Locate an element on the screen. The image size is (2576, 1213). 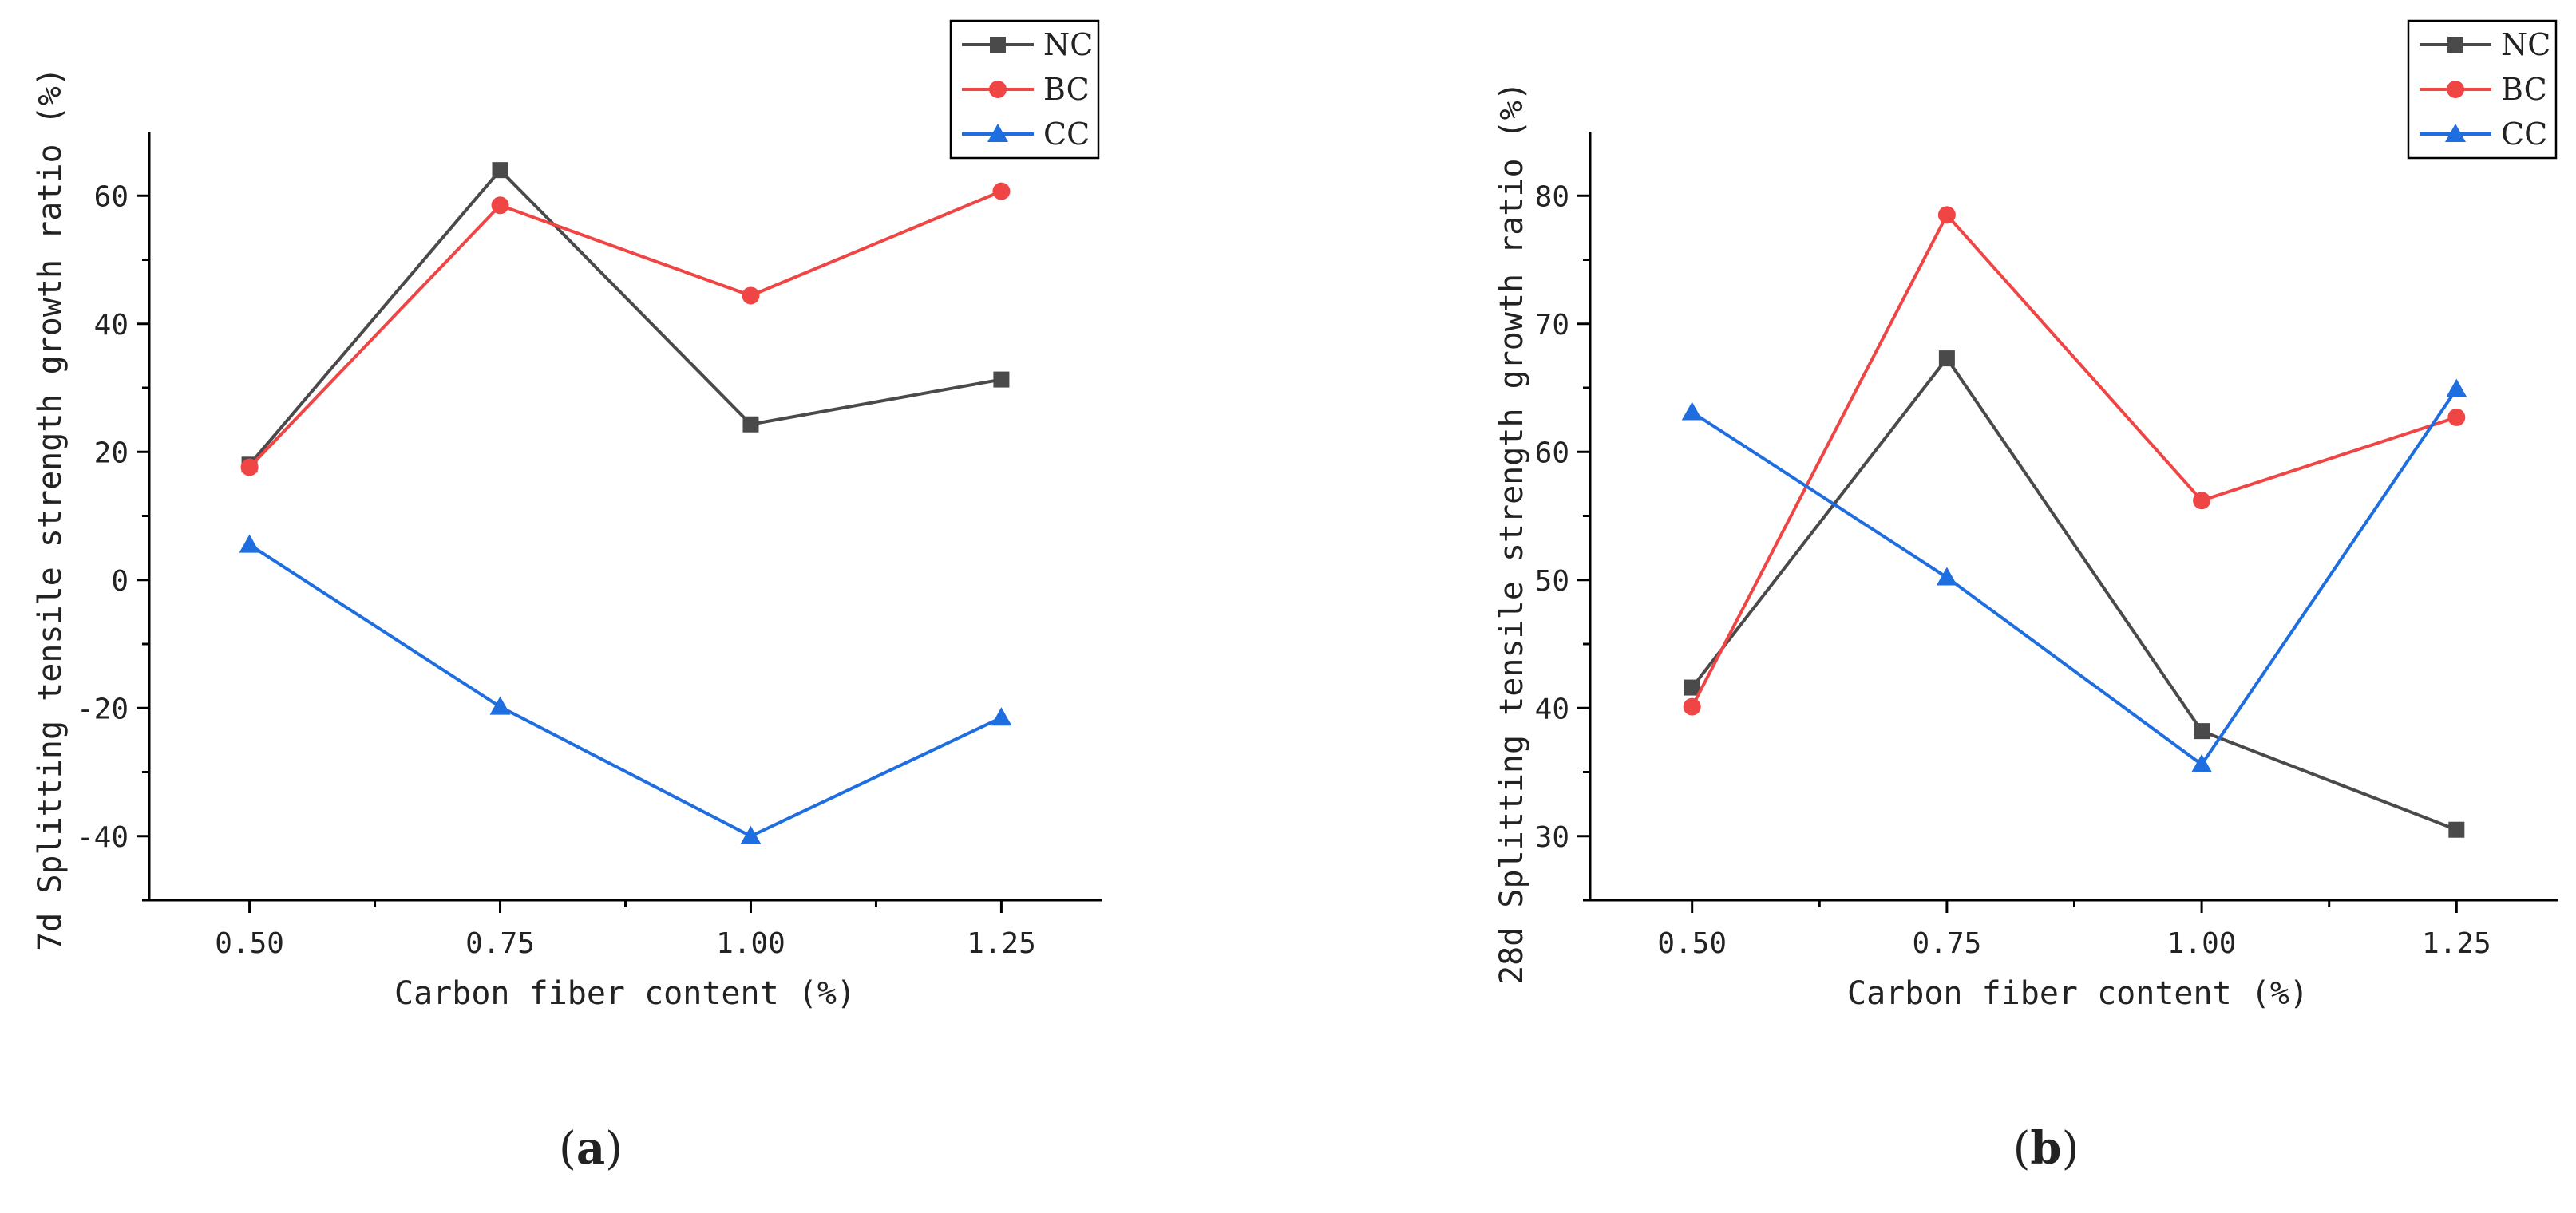
y-tick-label: 80 is located at coordinates (1552, 196).